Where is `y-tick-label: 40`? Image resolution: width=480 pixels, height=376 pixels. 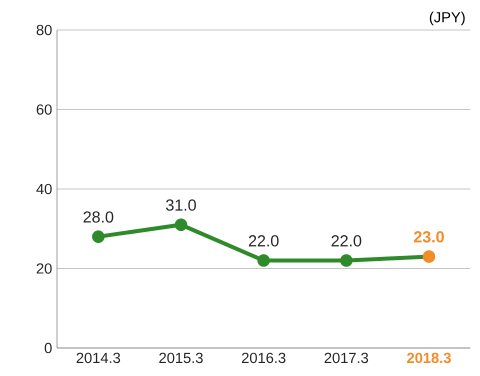 y-tick-label: 40 is located at coordinates (44, 189).